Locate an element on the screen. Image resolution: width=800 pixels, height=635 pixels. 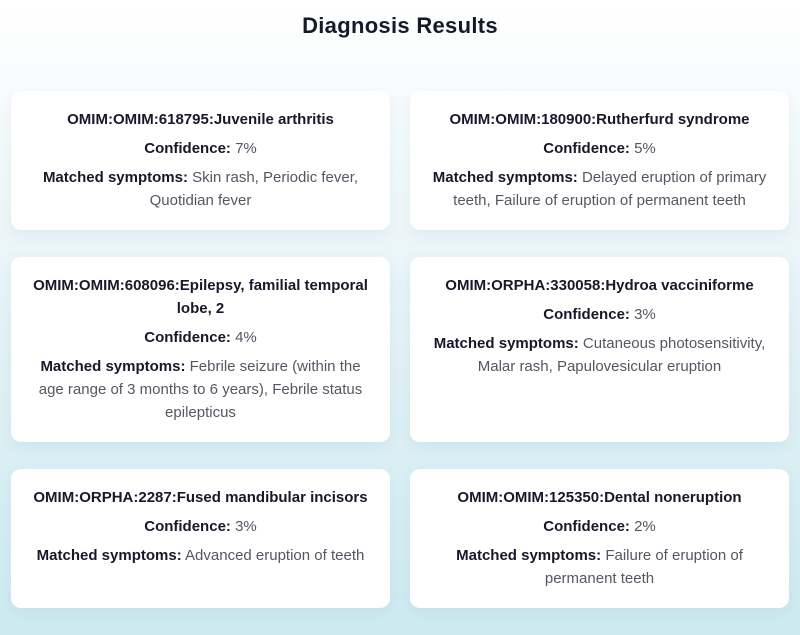
confidence-line: Confidence: 2% is located at coordinates (599, 526).